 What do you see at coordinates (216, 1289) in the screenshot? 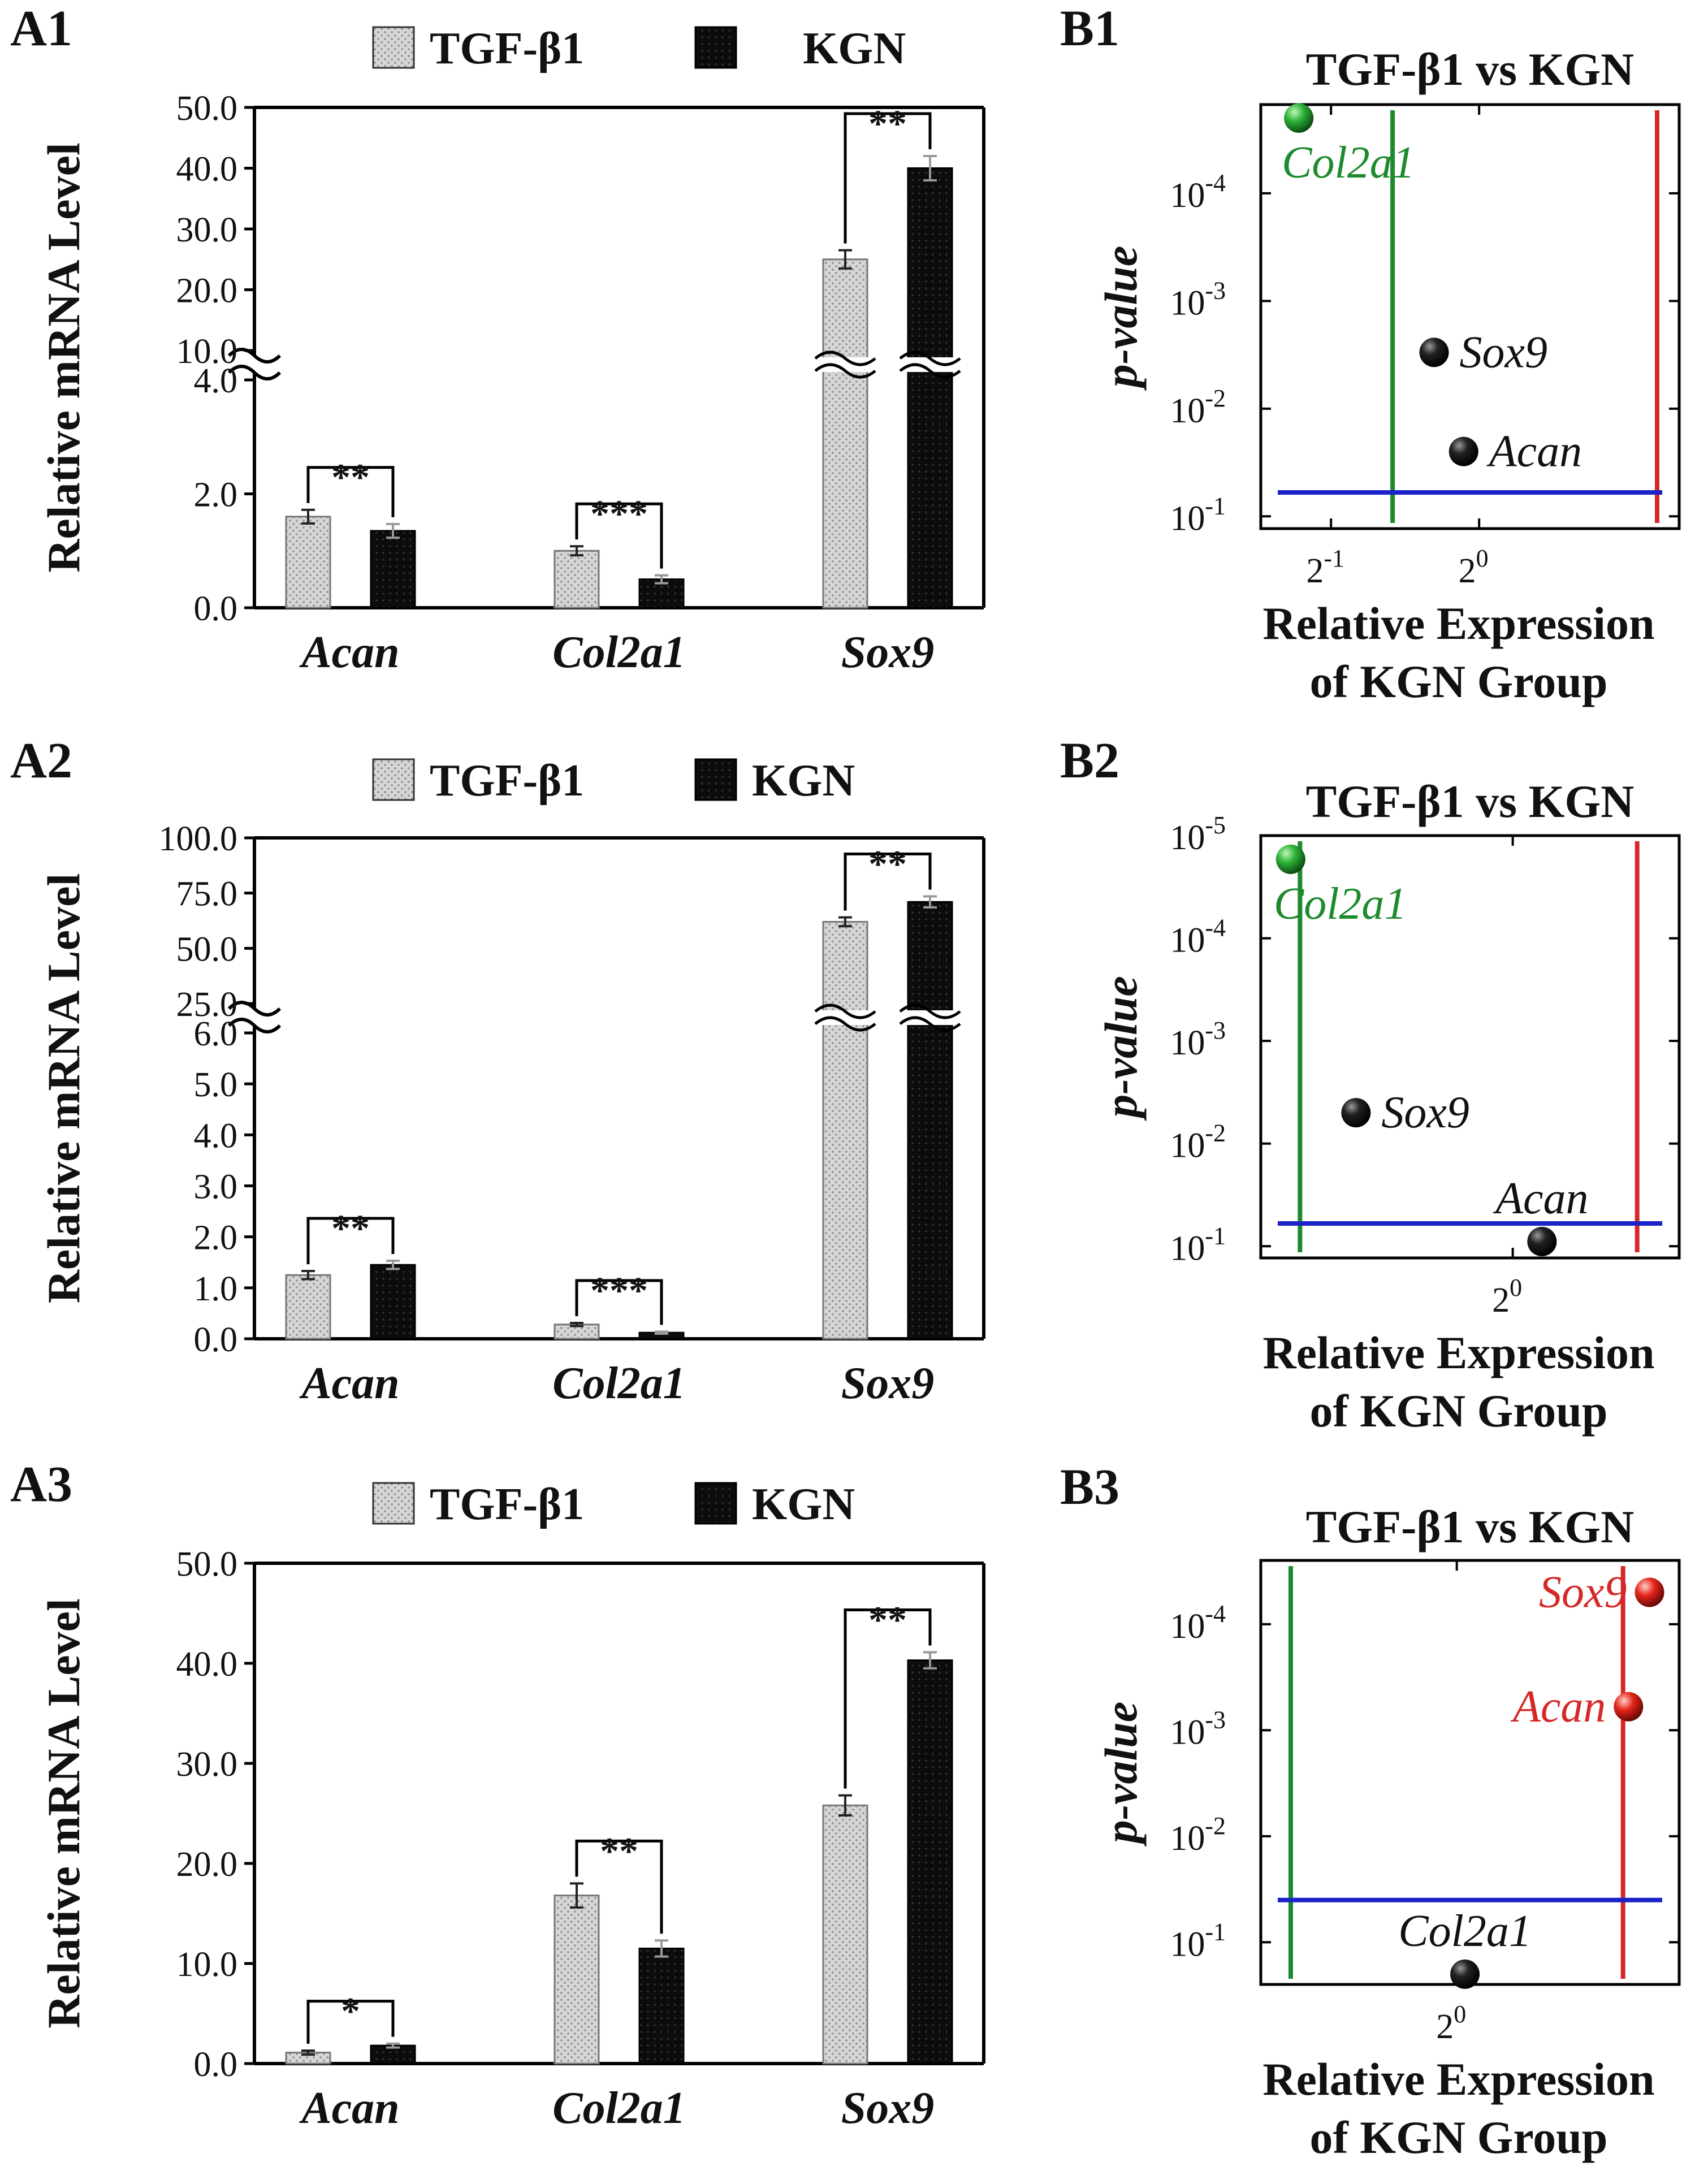
I see `y-tick-label: 1.0` at bounding box center [216, 1289].